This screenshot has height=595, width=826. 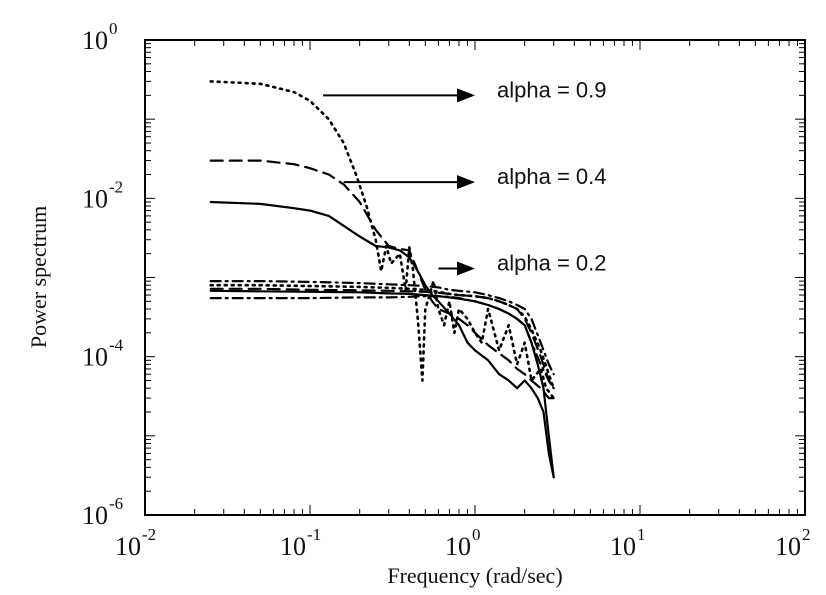 I want to click on annotation-label-1: alpha = 0.9, so click(x=551, y=89).